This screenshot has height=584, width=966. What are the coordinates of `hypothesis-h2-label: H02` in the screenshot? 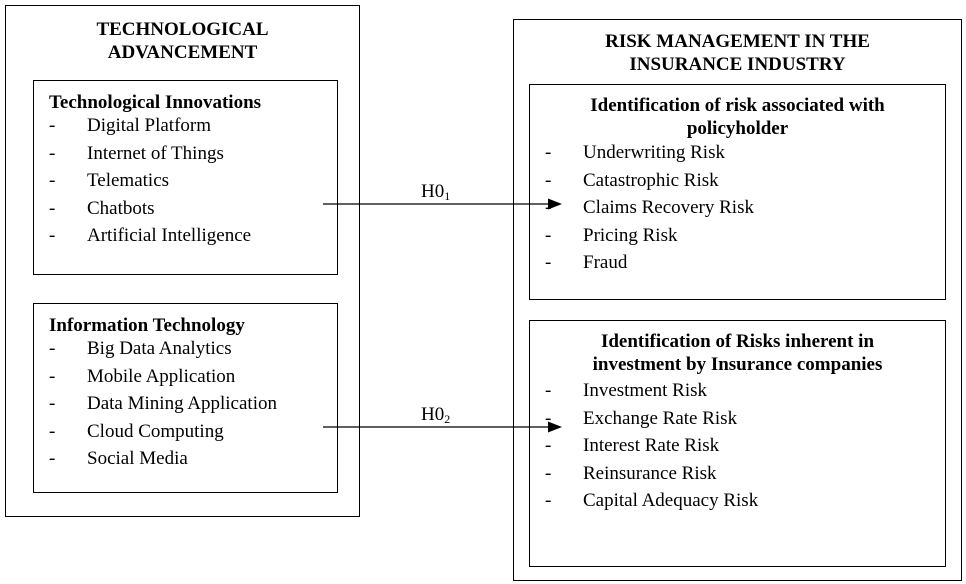 It's located at (436, 415).